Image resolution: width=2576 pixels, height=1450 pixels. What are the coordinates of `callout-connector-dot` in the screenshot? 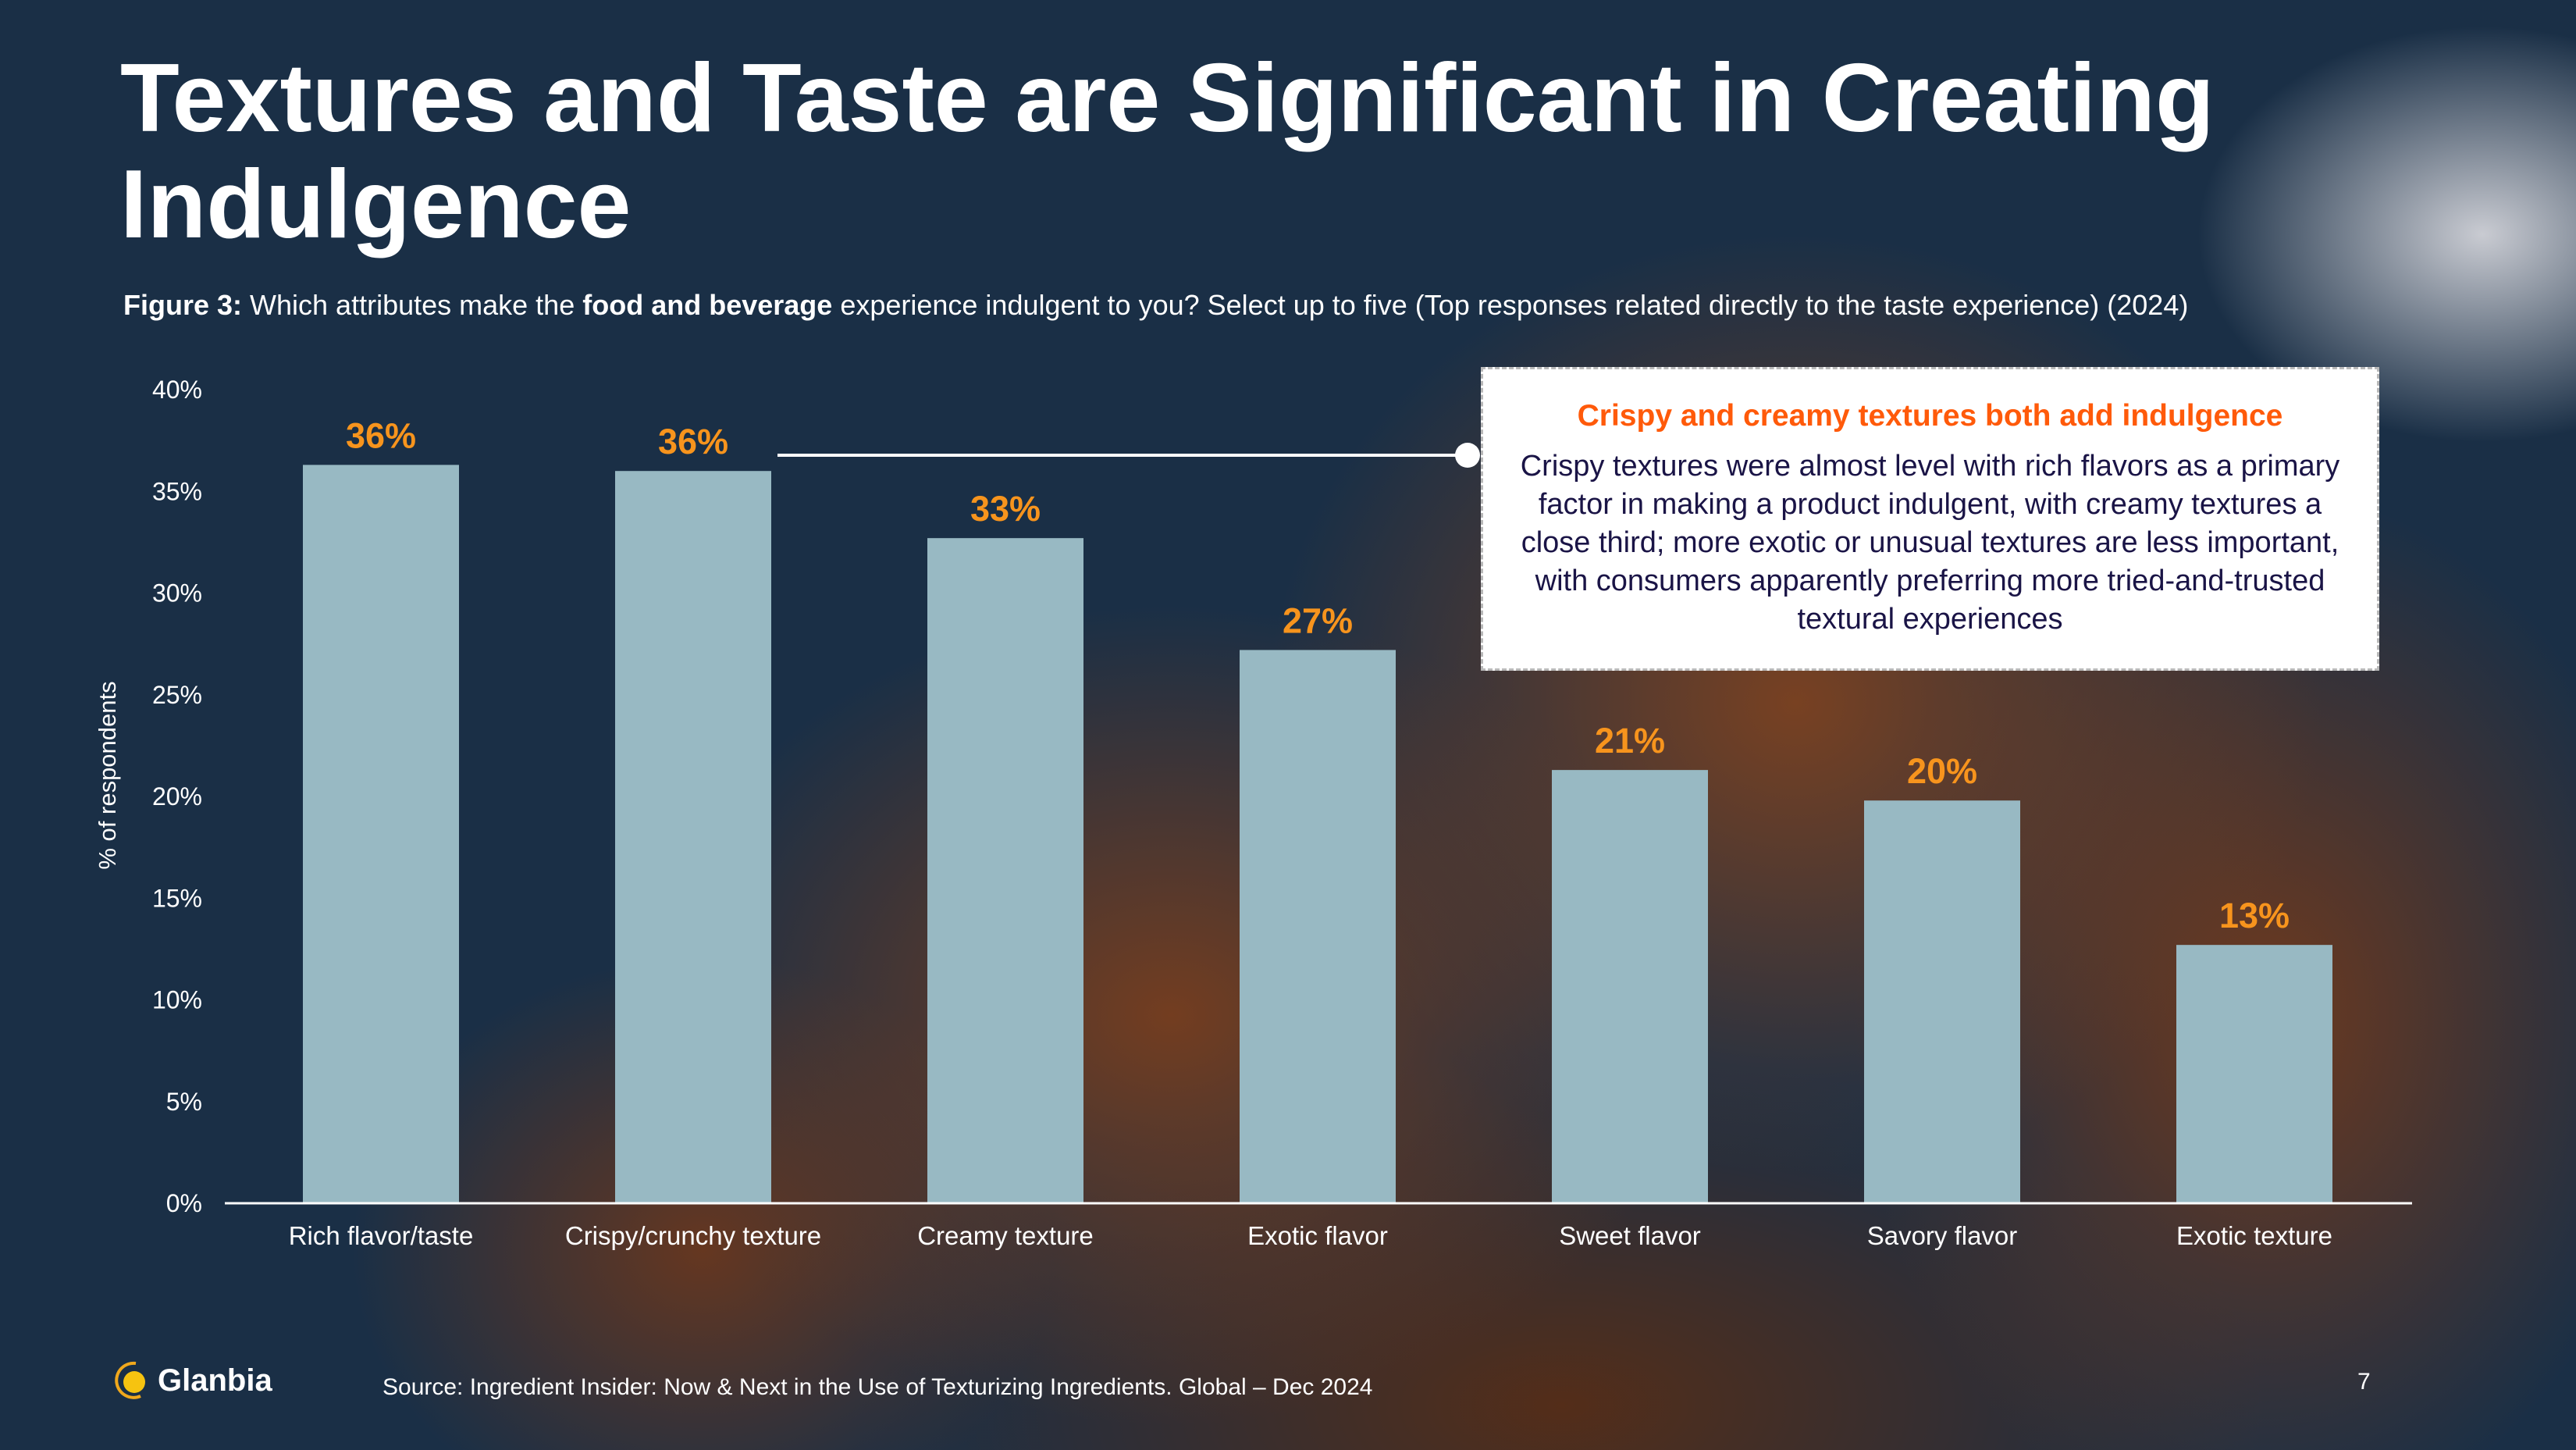 It's located at (1467, 455).